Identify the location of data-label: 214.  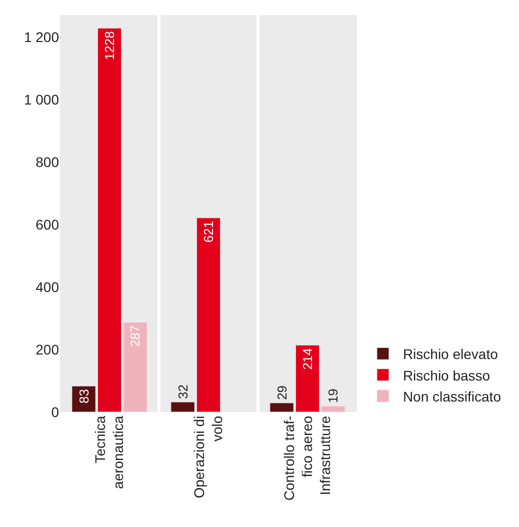
(307, 359).